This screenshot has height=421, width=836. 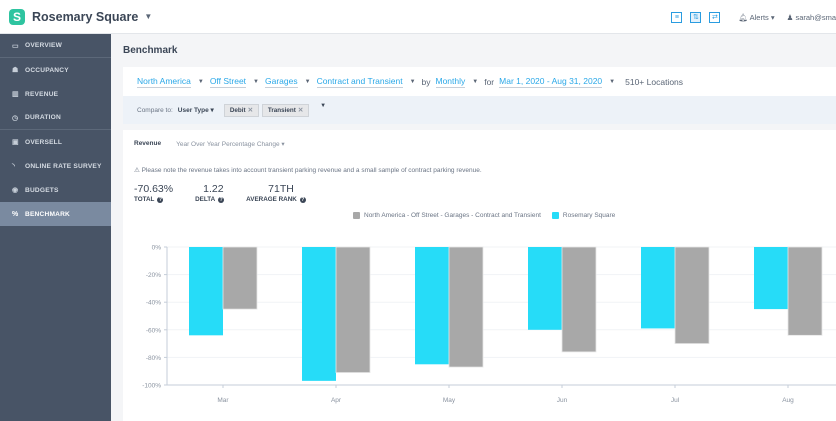 What do you see at coordinates (148, 143) in the screenshot?
I see `tab-revenue: Revenue` at bounding box center [148, 143].